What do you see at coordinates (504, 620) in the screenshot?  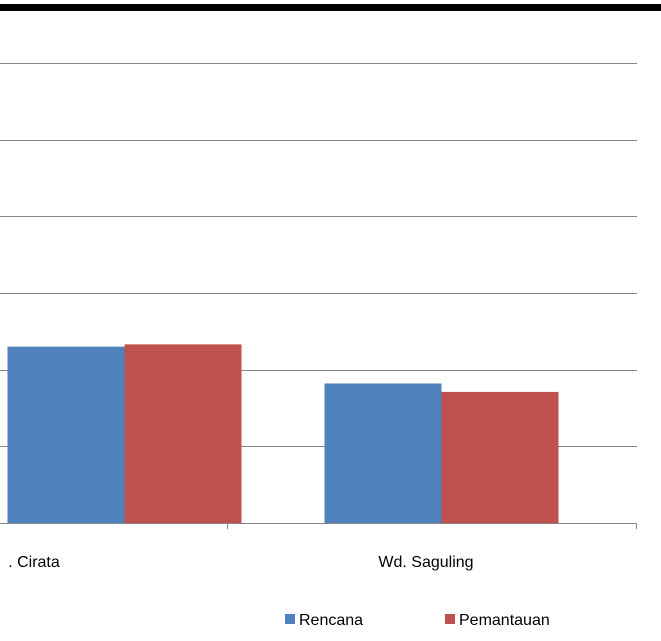 I see `legend-label-pemantauan: Pemantauan` at bounding box center [504, 620].